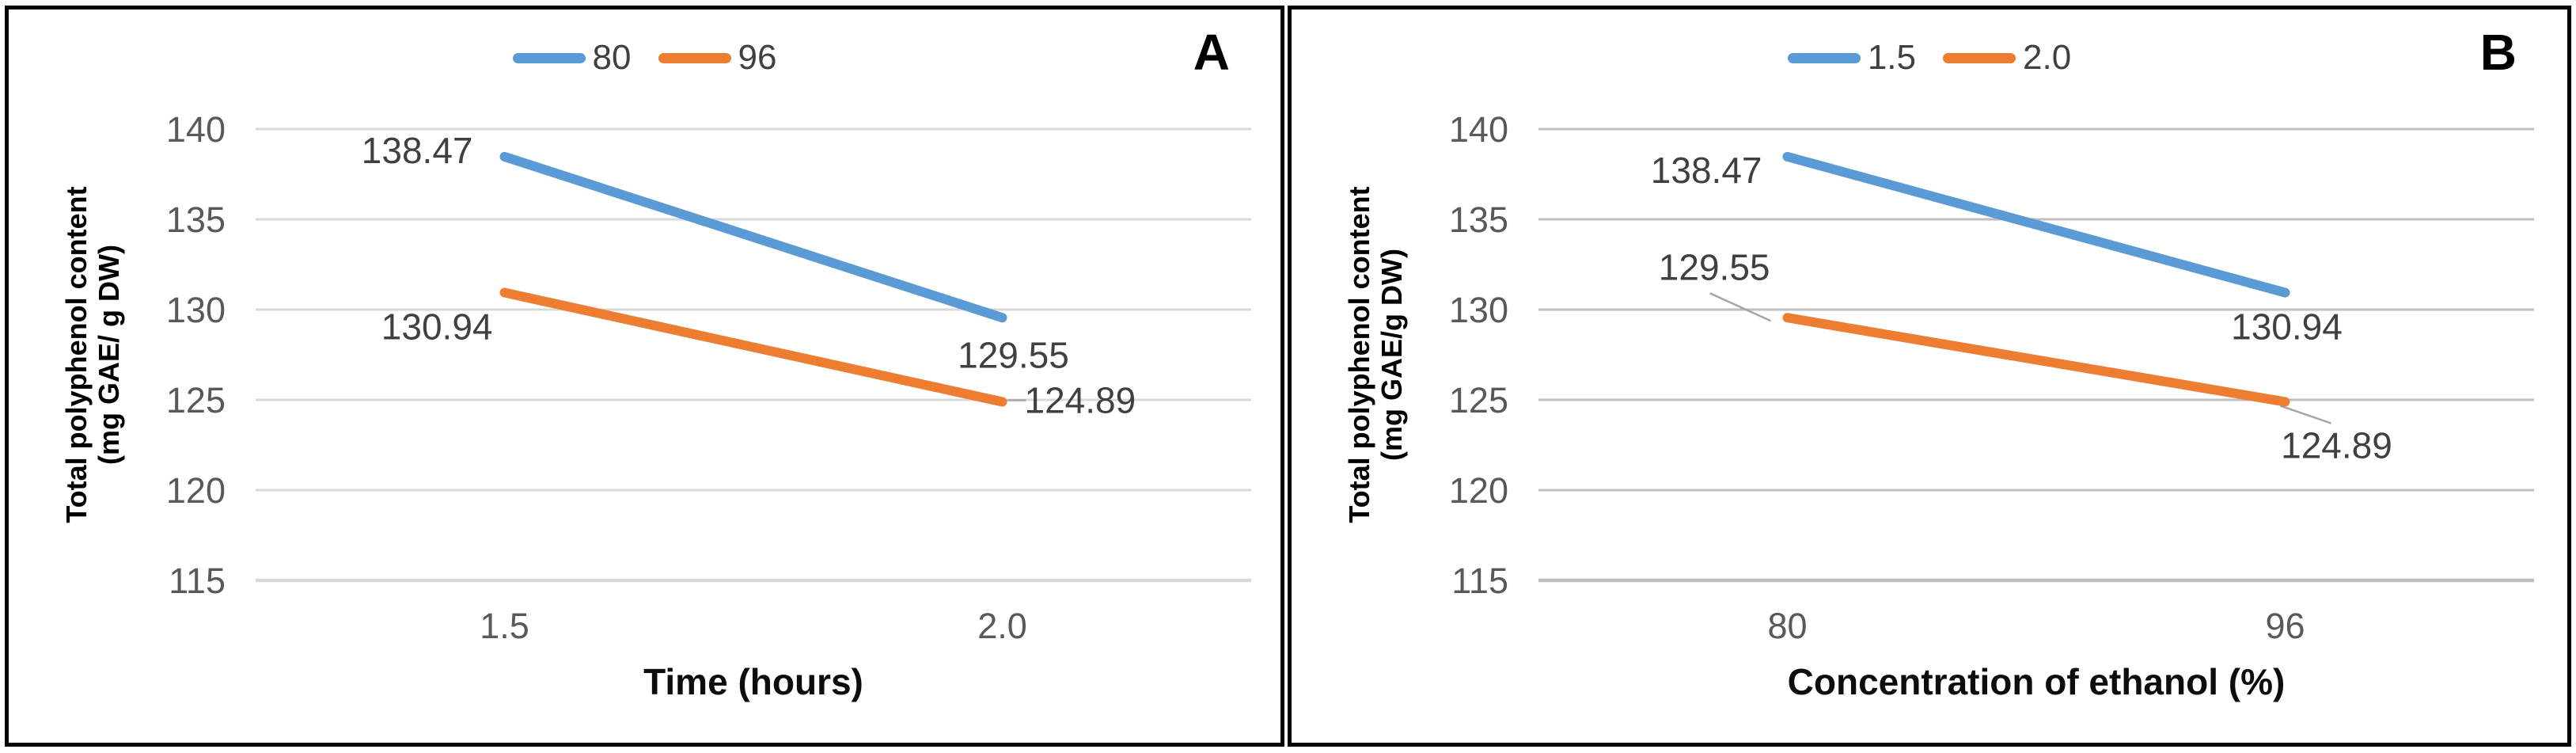 This screenshot has width=2576, height=753. Describe the element at coordinates (2285, 626) in the screenshot. I see `x-tick-label: 96` at that location.